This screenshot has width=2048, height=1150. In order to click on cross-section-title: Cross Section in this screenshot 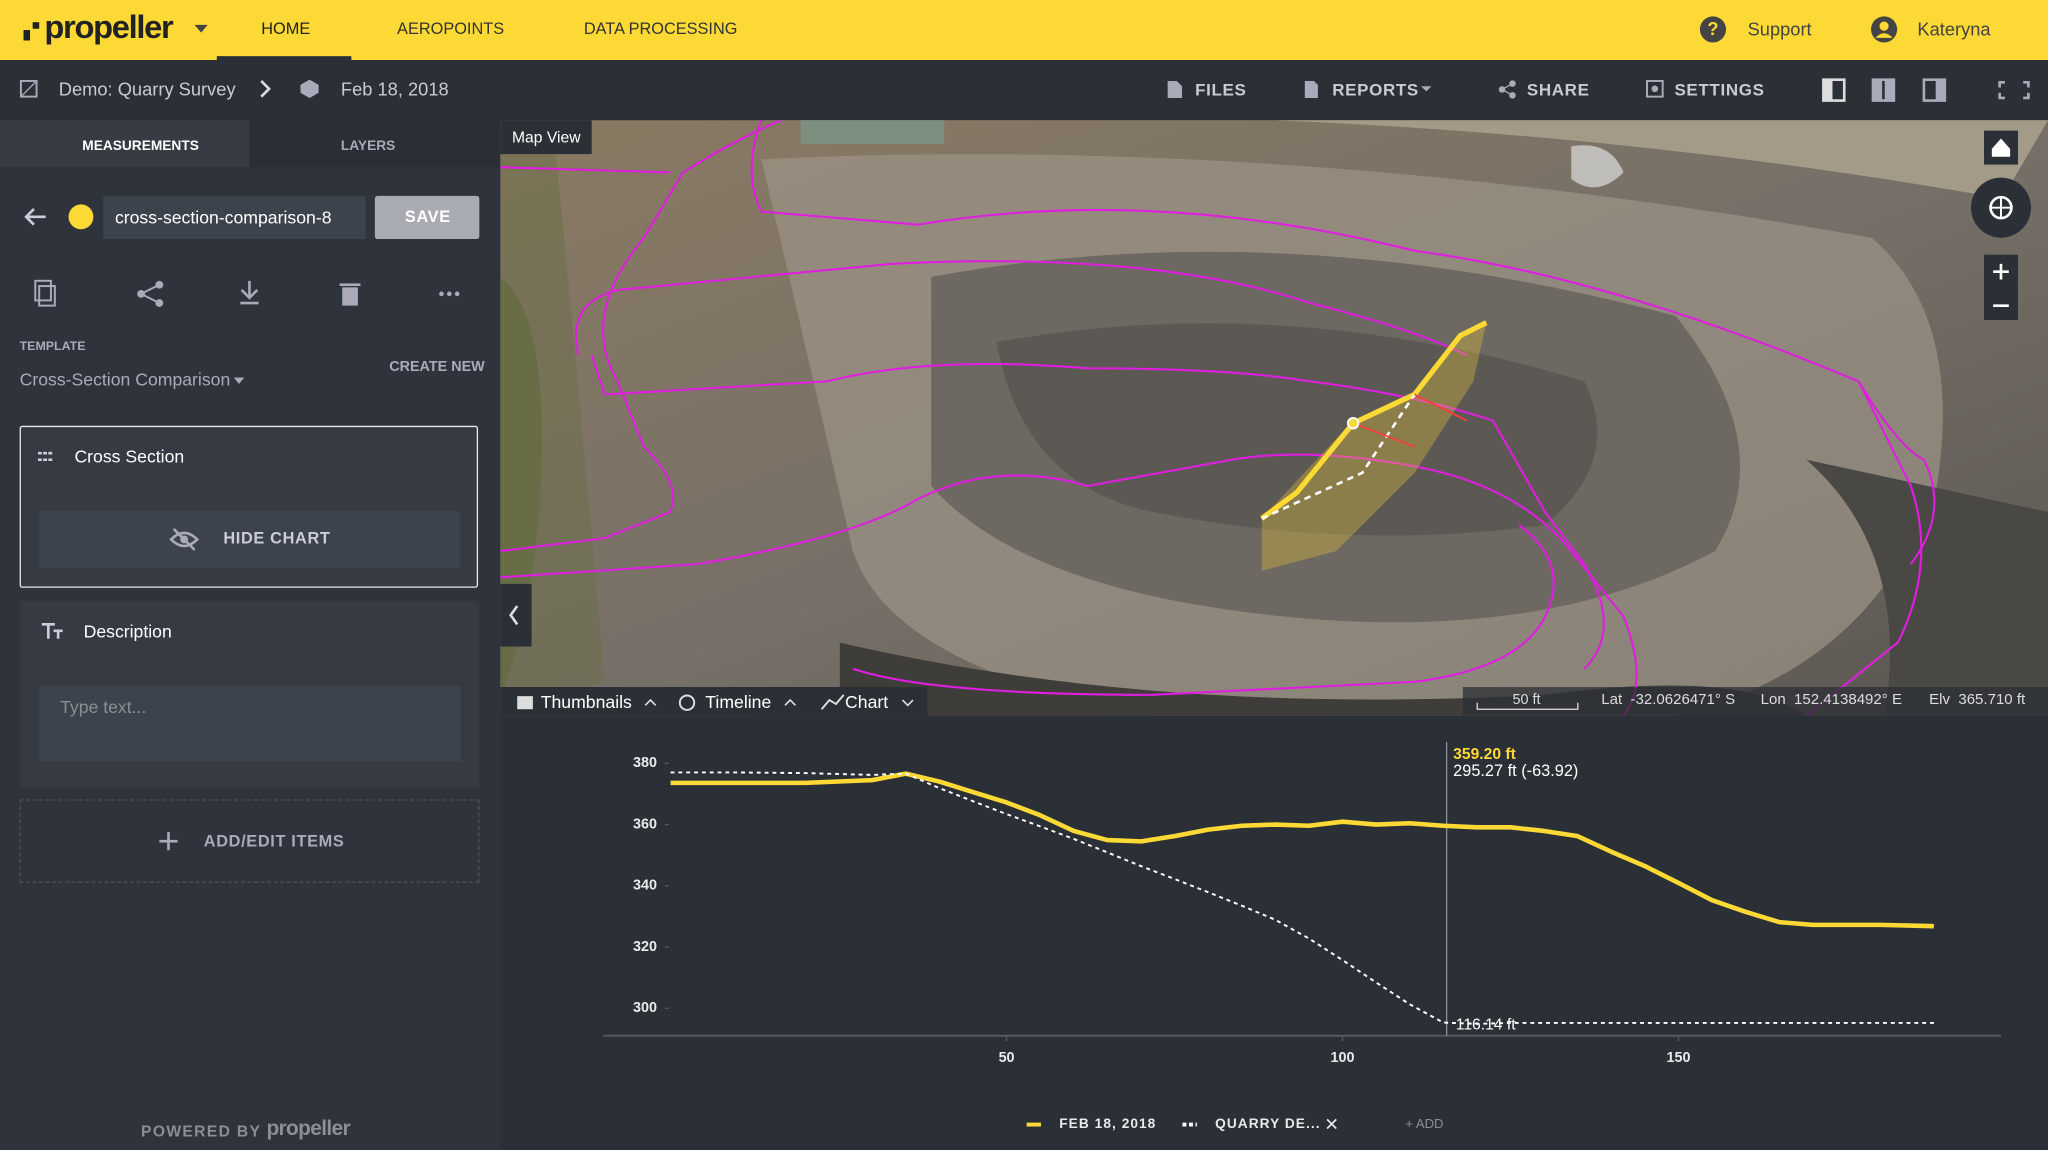, I will do `click(129, 456)`.